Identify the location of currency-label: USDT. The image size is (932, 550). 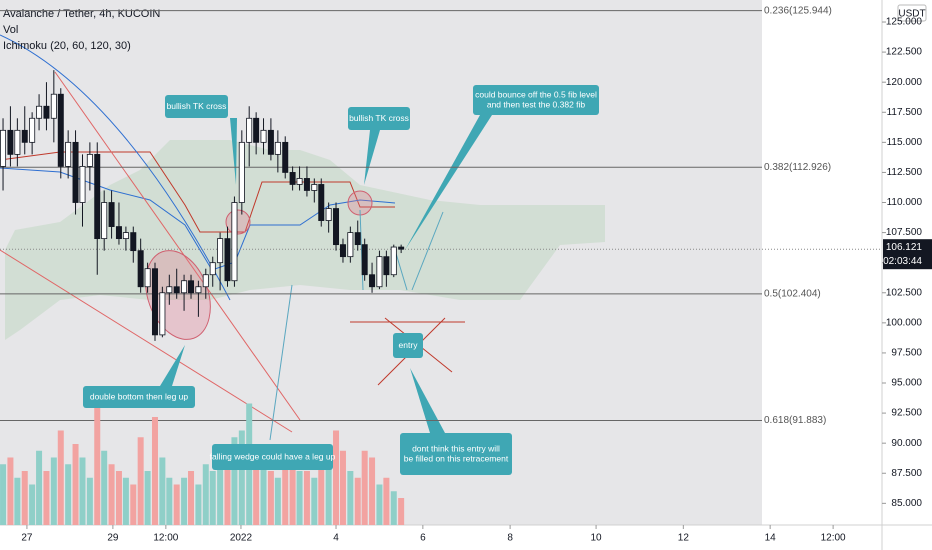
(911, 14).